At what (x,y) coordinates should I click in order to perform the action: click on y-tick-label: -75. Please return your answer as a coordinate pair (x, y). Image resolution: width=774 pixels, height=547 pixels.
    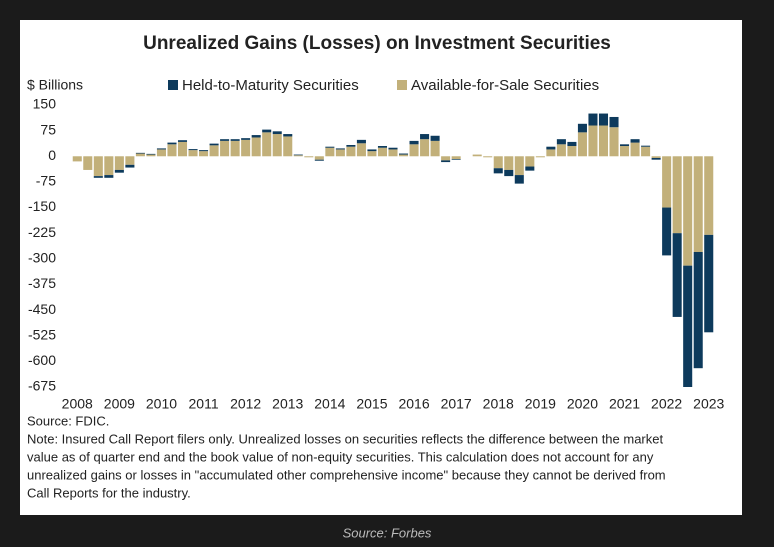
    Looking at the image, I should click on (46, 181).